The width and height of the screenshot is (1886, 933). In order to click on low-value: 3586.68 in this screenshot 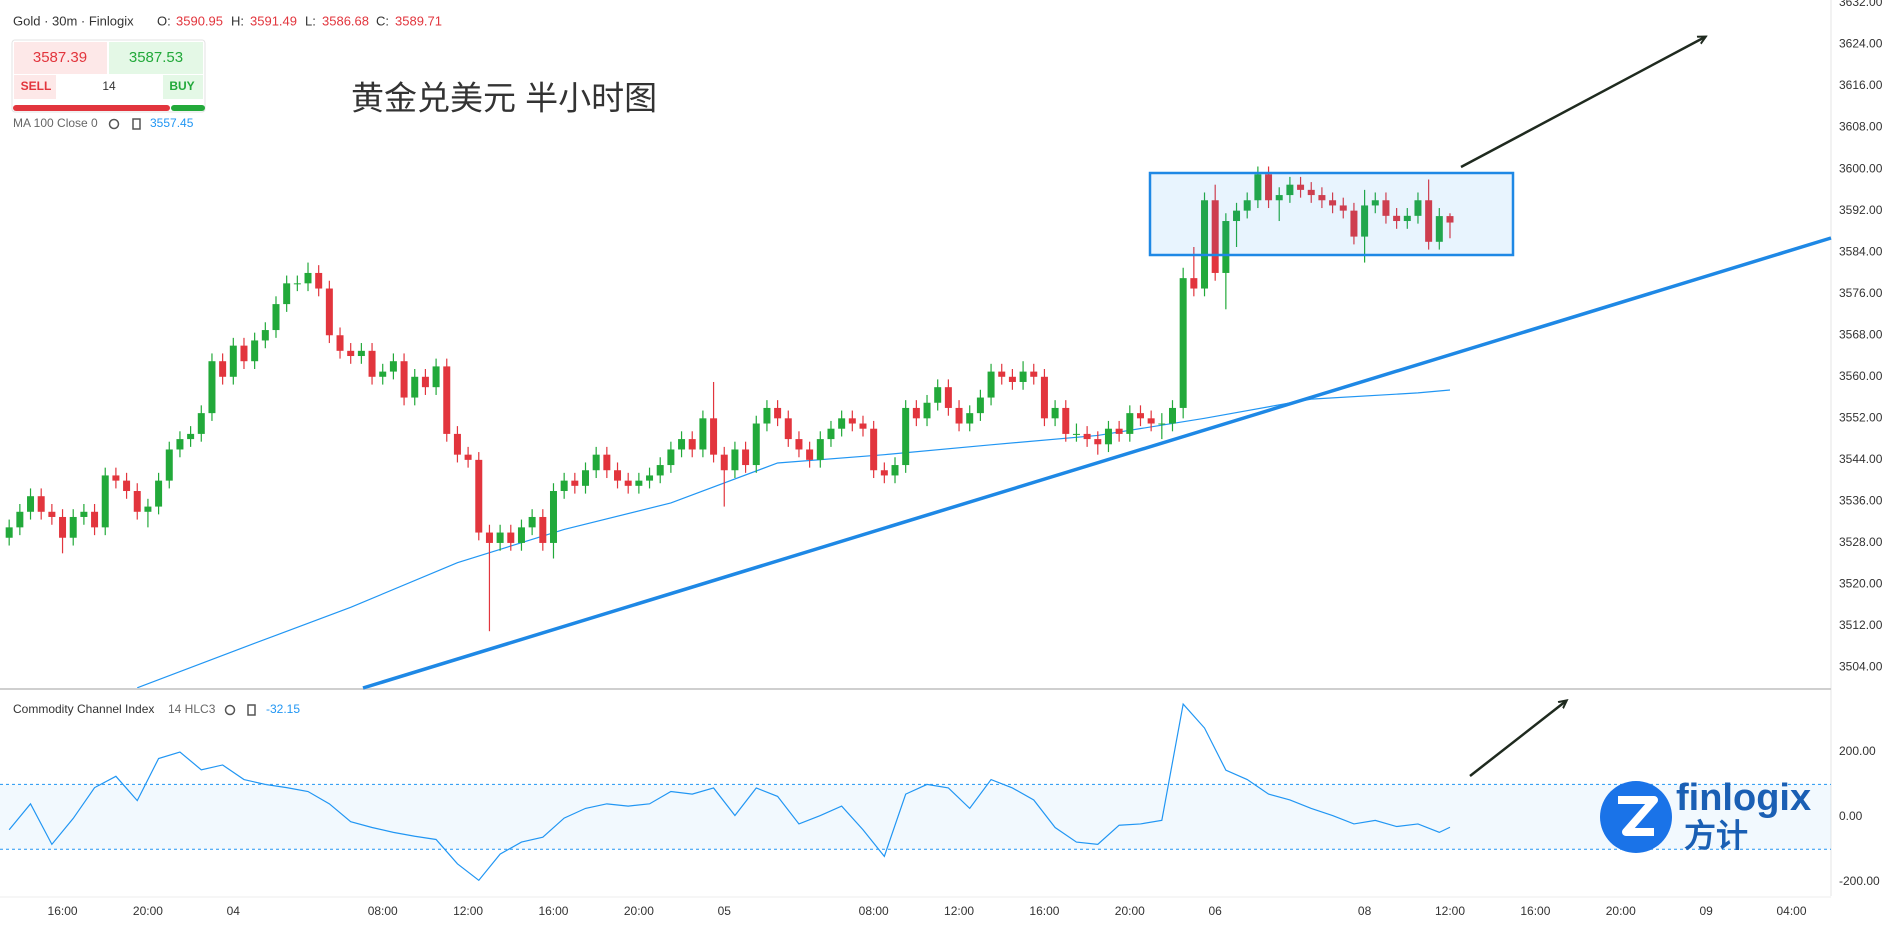, I will do `click(345, 20)`.